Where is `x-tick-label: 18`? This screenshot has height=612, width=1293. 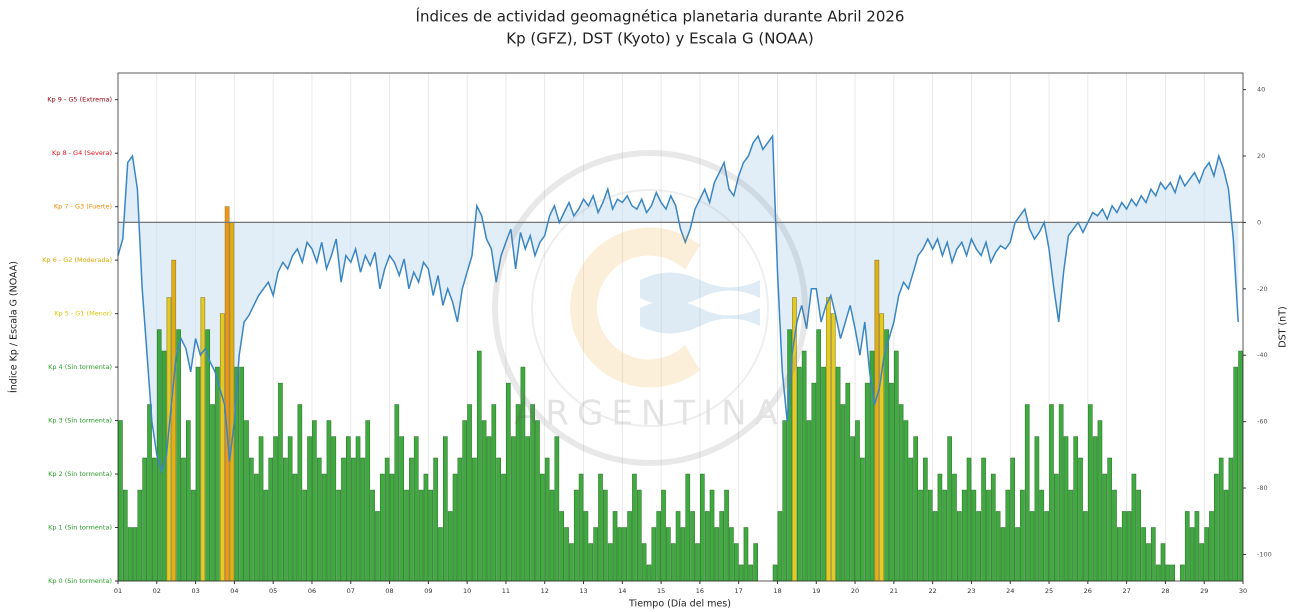
x-tick-label: 18 is located at coordinates (777, 591).